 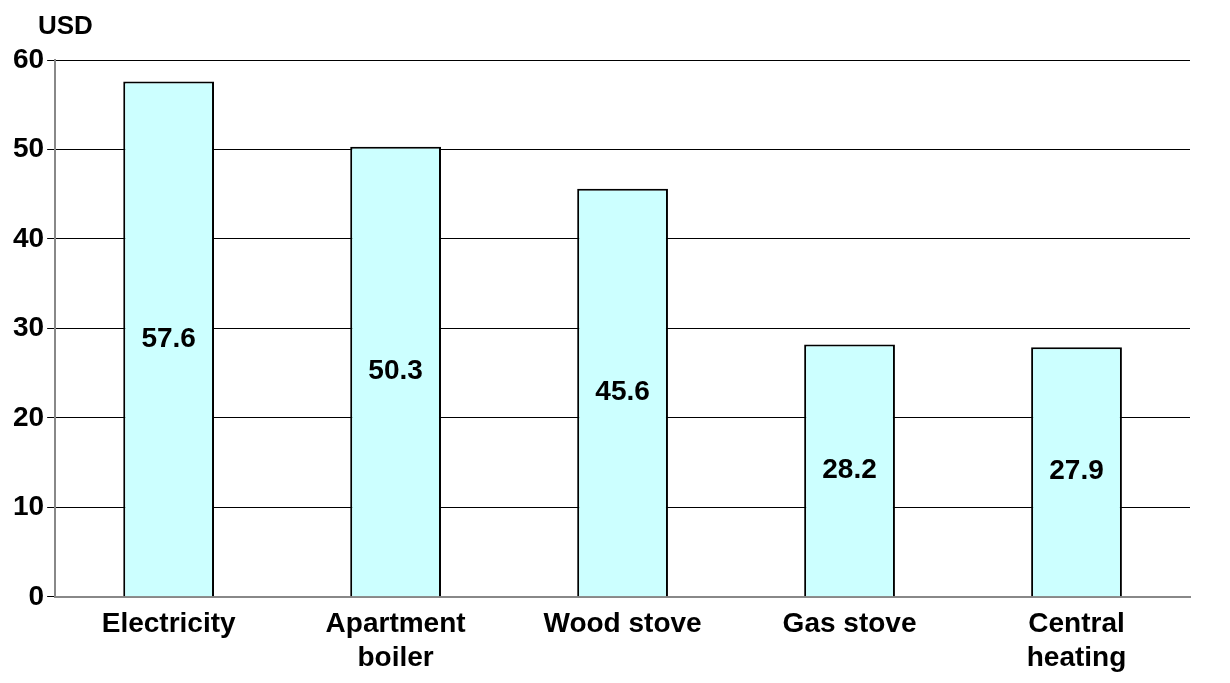 What do you see at coordinates (28, 327) in the screenshot?
I see `y-tick-label: 30` at bounding box center [28, 327].